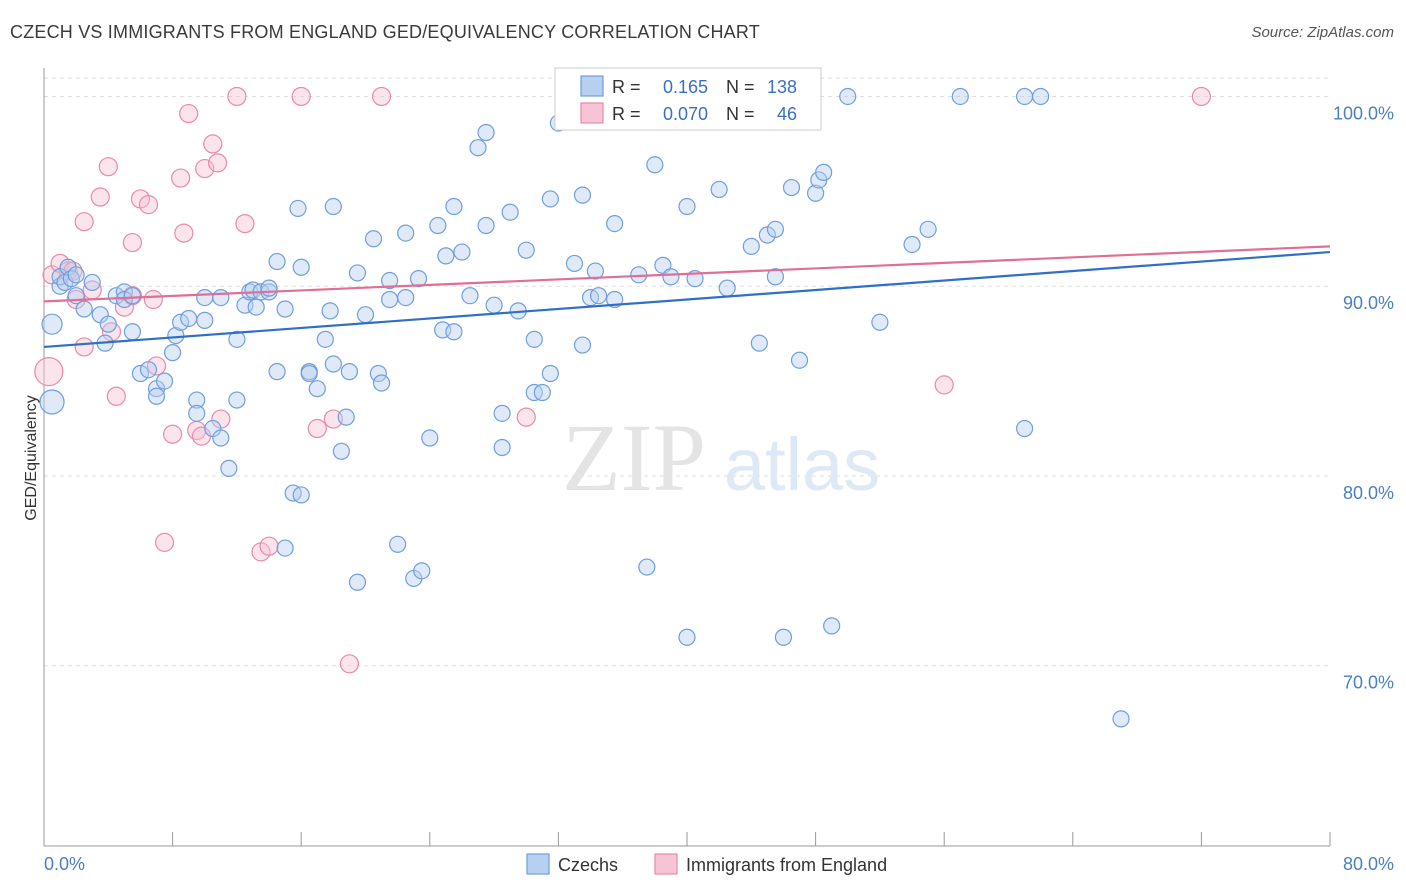 The width and height of the screenshot is (1406, 892). Describe the element at coordinates (1368, 493) in the screenshot. I see `y-tick-label-2: 80.0%` at that location.